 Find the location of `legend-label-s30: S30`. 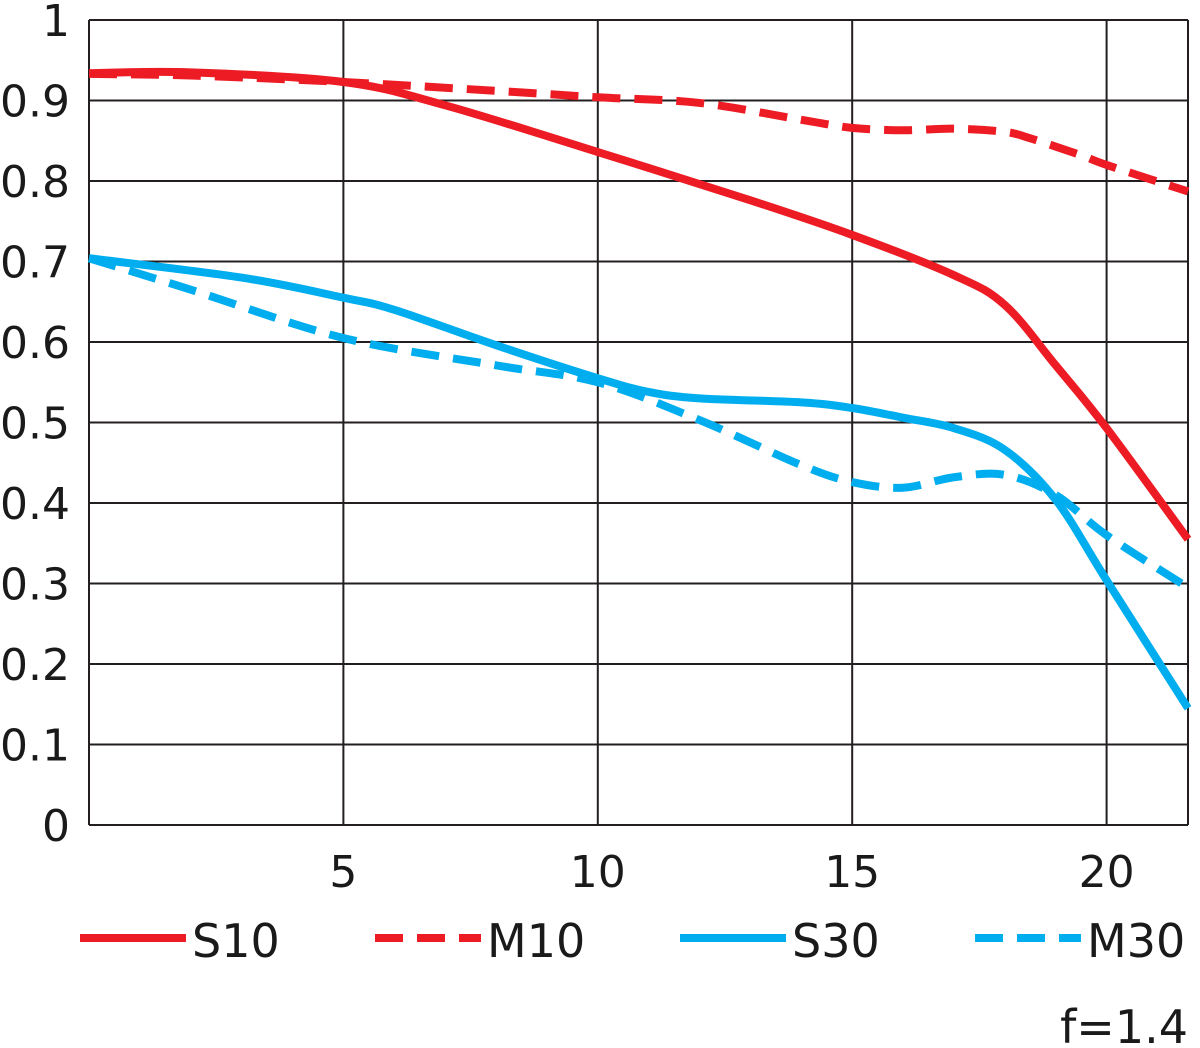

legend-label-s30: S30 is located at coordinates (836, 941).